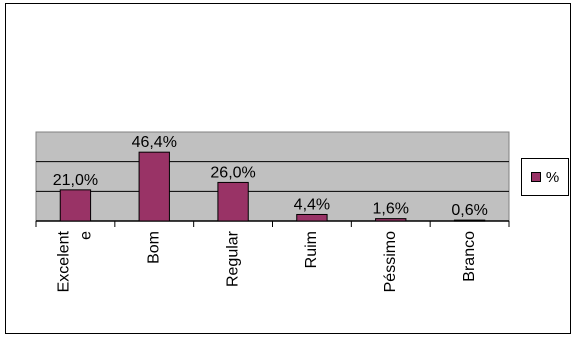  What do you see at coordinates (75, 180) in the screenshot?
I see `data-label: 21,0%` at bounding box center [75, 180].